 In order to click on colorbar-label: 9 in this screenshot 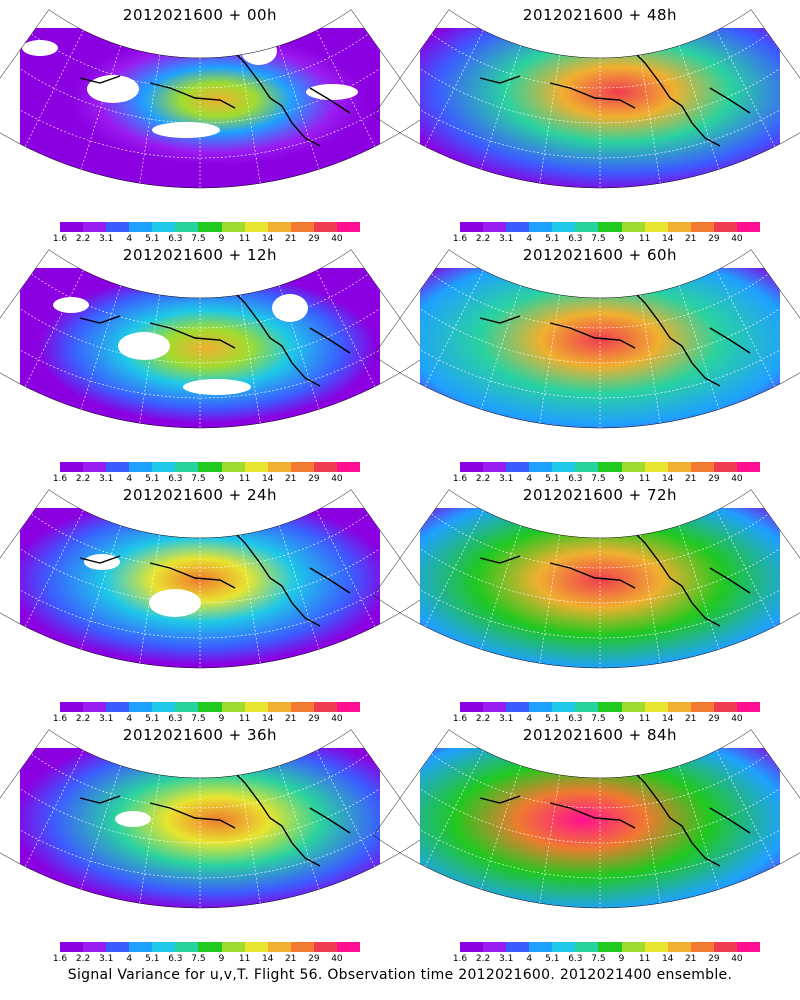, I will do `click(221, 239)`.